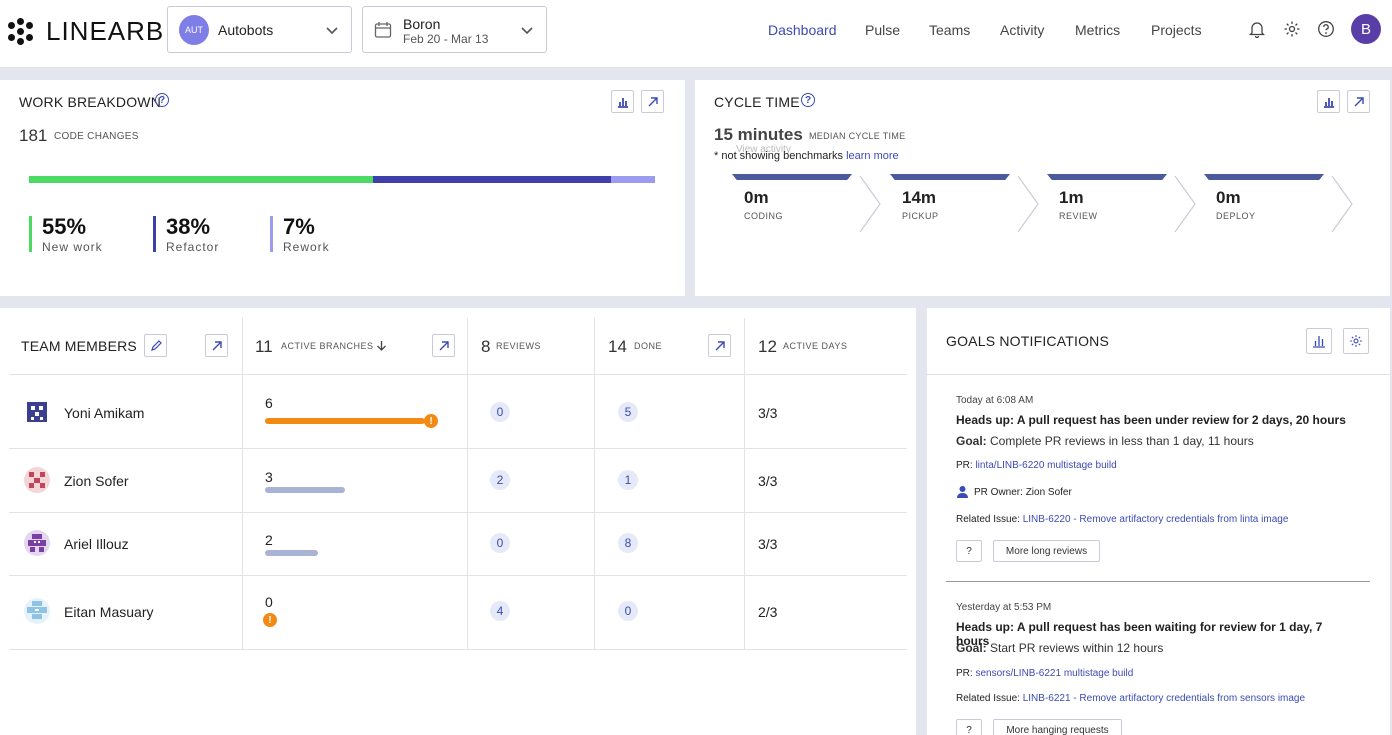  I want to click on logo-mark-icon, so click(24, 31).